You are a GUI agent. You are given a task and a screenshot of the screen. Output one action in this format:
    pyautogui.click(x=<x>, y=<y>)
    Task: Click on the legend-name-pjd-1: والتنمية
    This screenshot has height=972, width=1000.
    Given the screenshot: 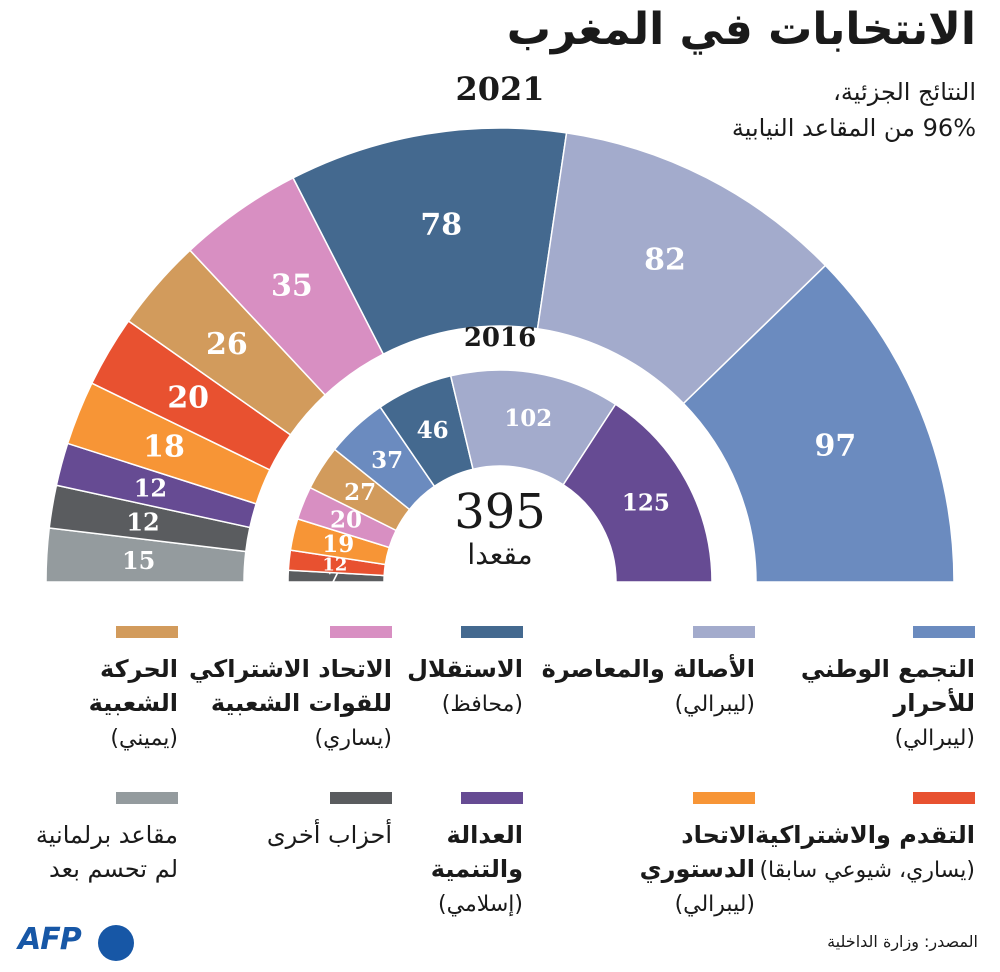 What is the action you would take?
    pyautogui.click(x=476, y=869)
    